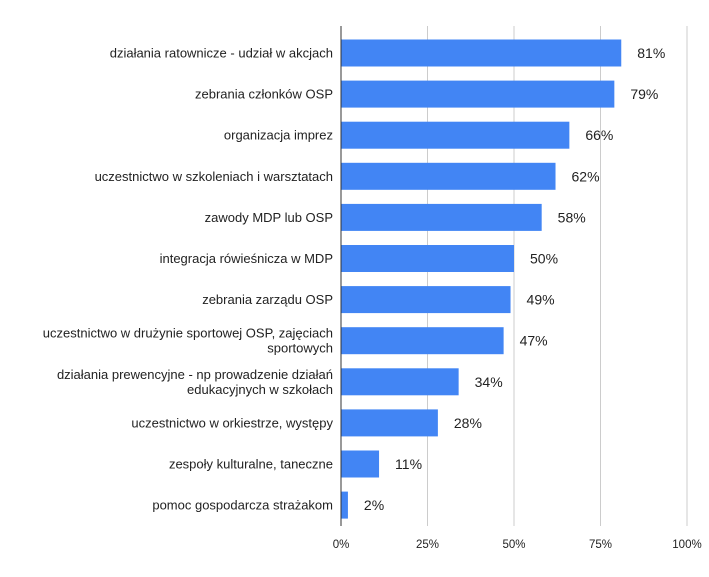 The height and width of the screenshot is (577, 709). Describe the element at coordinates (267, 299) in the screenshot. I see `category-label: zebrania zarządu OSP` at that location.